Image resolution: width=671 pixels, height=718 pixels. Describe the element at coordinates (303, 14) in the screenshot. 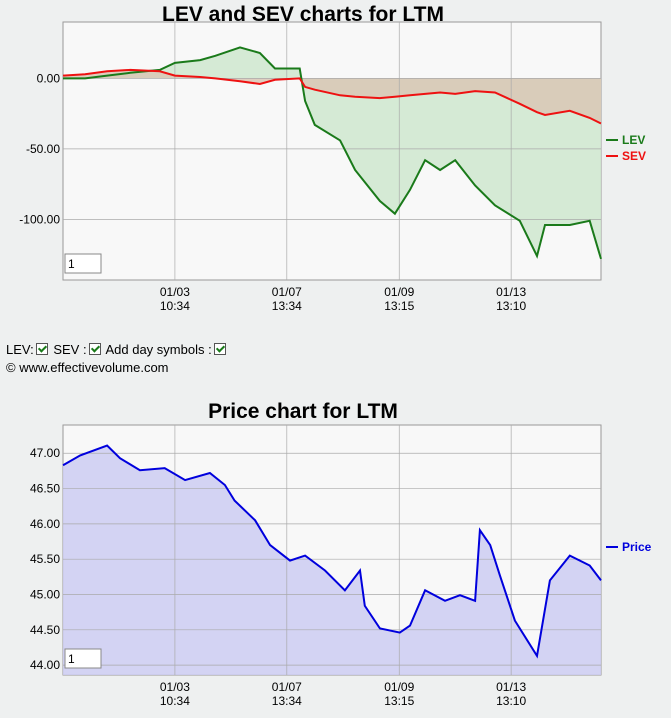

I see `chart-title: LEV and SEV charts for LTM` at that location.